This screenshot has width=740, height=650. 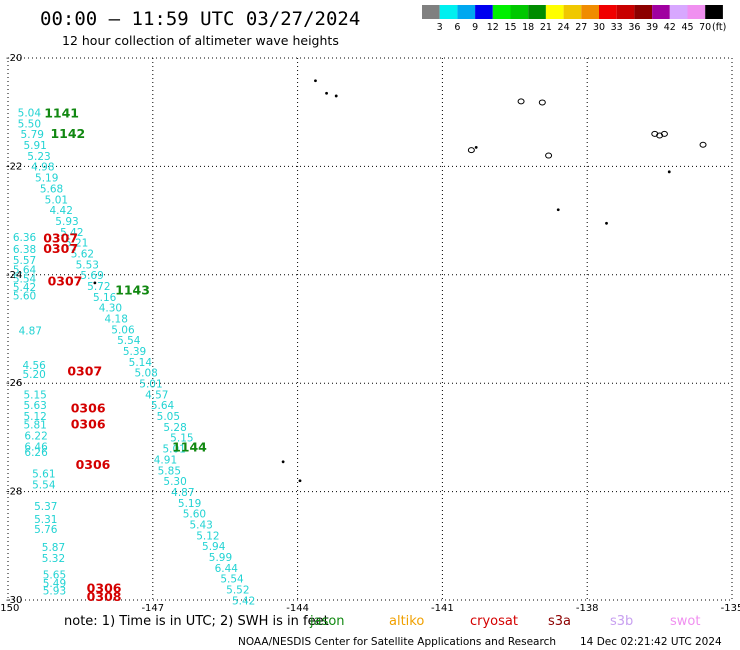 I want to click on legend-label: 21, so click(x=546, y=27).